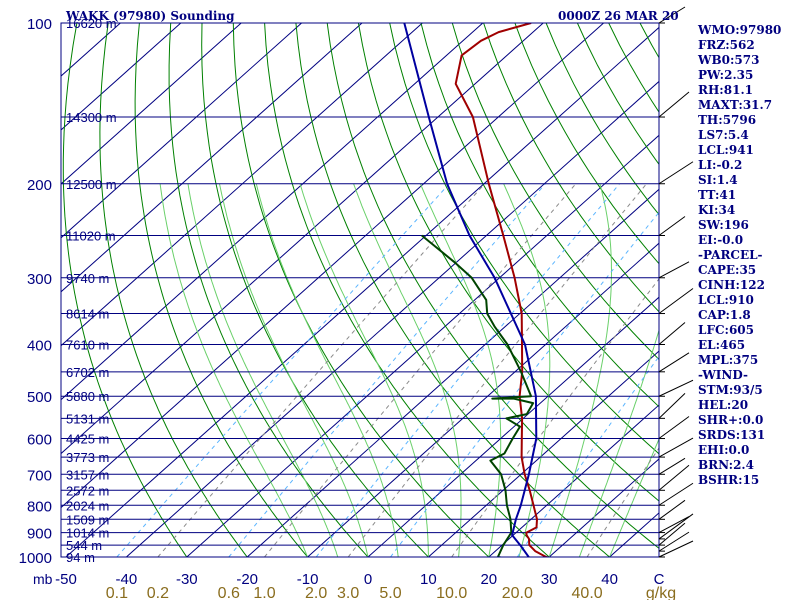 This screenshot has width=800, height=600. What do you see at coordinates (731, 285) in the screenshot?
I see `index-entry: CINH:122` at bounding box center [731, 285].